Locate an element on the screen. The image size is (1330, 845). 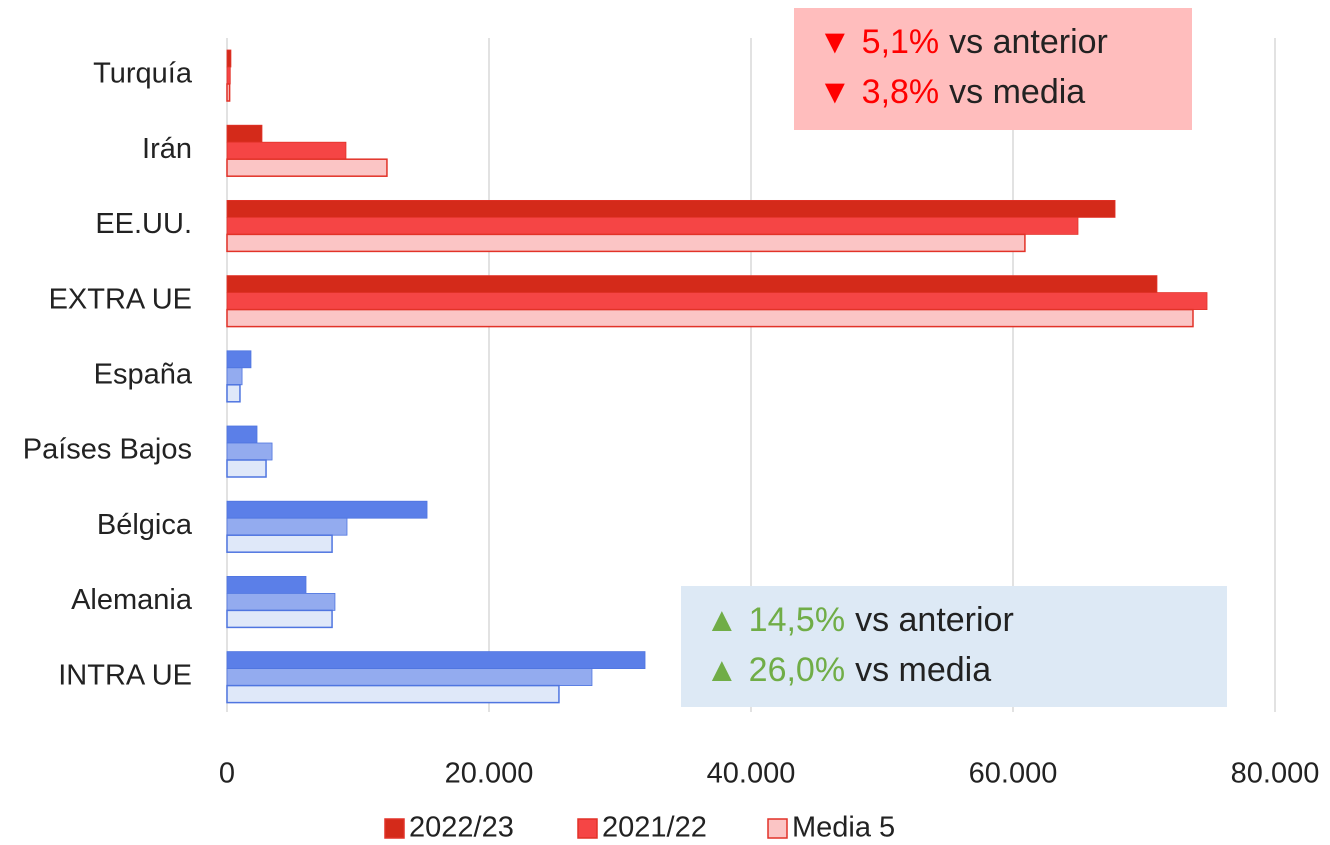
annotation-value: 5,1% is located at coordinates (901, 42).